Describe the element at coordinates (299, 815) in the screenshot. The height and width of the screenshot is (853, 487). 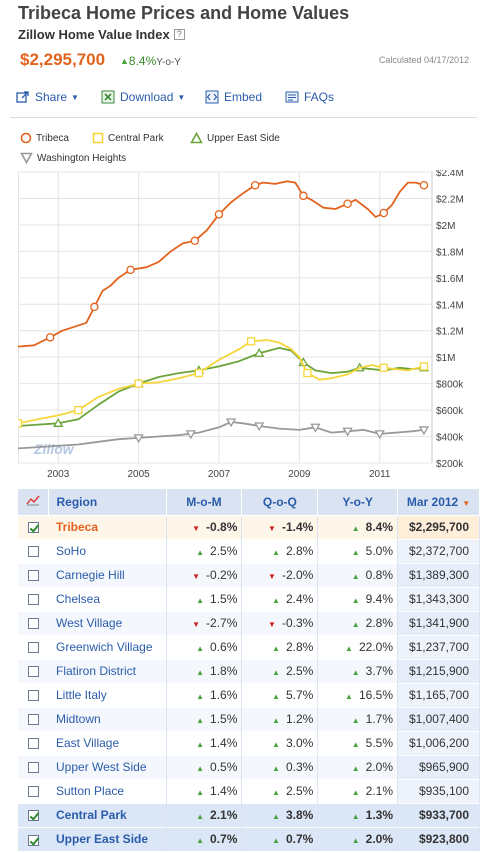
I see `qoq-value: 3.8%` at that location.